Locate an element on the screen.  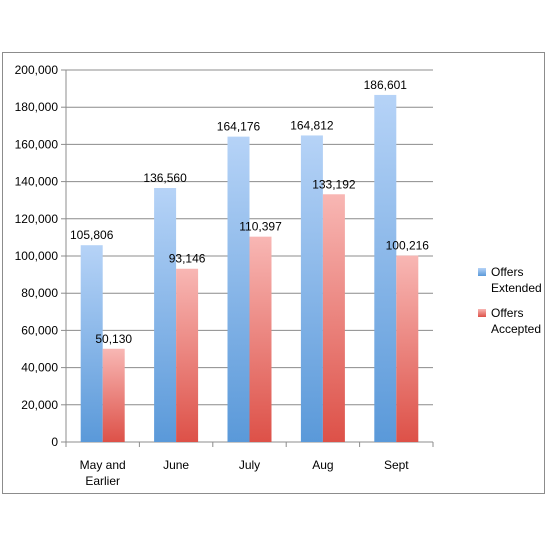
y-tick-label: 140,000 is located at coordinates (37, 182).